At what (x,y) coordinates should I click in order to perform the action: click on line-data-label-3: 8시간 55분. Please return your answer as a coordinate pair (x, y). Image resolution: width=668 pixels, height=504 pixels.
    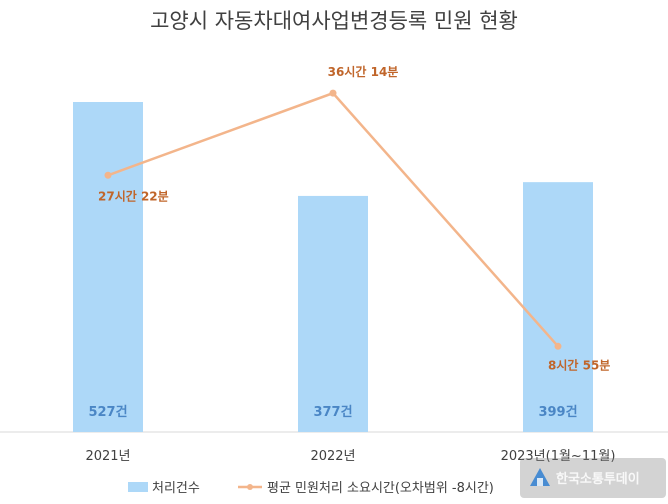
    Looking at the image, I should click on (579, 364).